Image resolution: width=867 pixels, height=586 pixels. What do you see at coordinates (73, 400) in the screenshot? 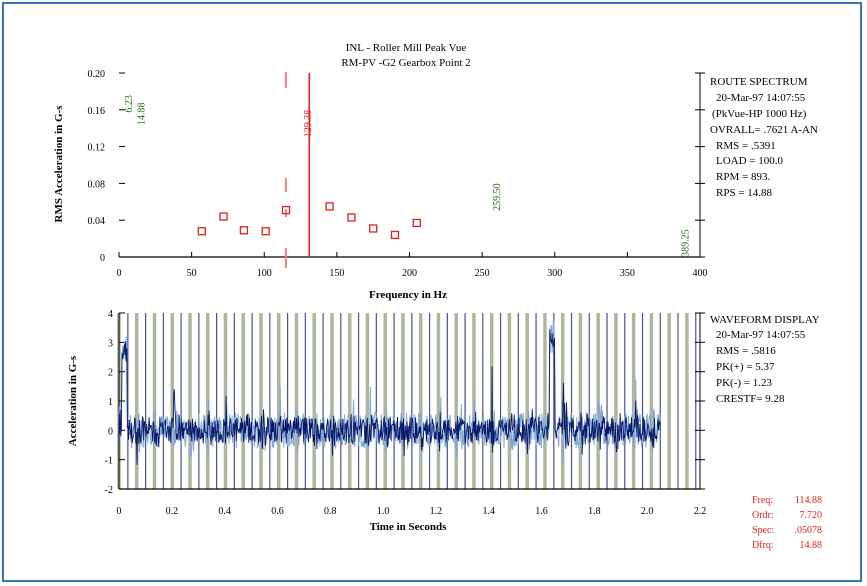
I see `waveform-ylabel: Acceleration in G-s` at bounding box center [73, 400].